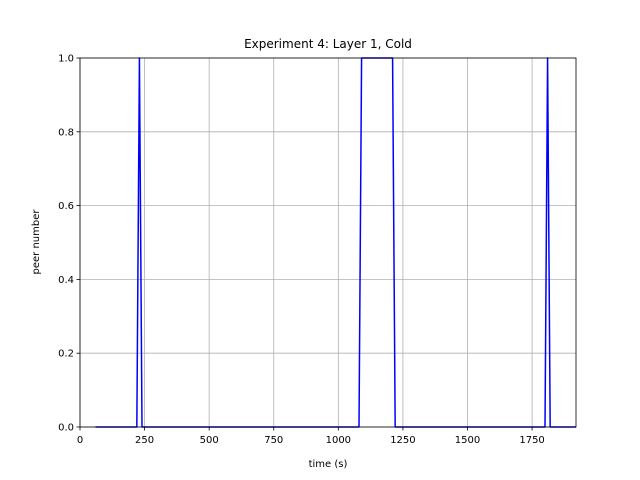 The height and width of the screenshot is (480, 640). What do you see at coordinates (311, 436) in the screenshot?
I see `x-axis-ticks: 0 250 500 750 1000 1250 1500 1750` at bounding box center [311, 436].